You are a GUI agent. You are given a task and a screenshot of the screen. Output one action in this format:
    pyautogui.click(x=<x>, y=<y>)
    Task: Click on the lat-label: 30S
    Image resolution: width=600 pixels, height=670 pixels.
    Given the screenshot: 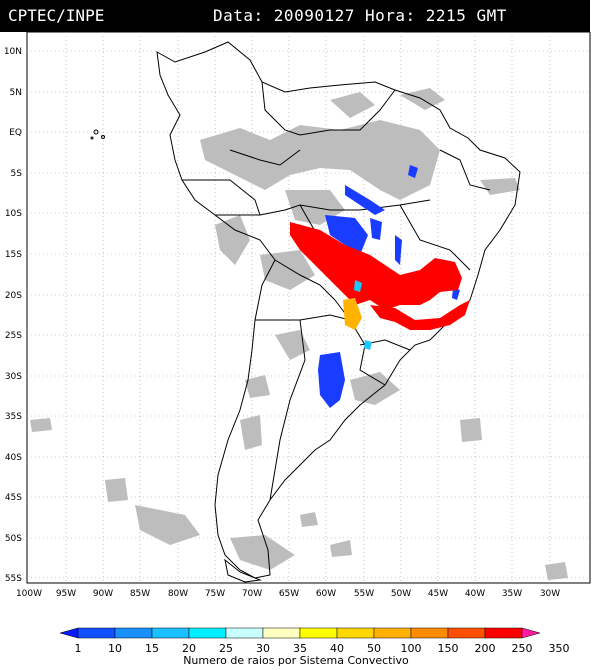 What is the action you would take?
    pyautogui.click(x=13, y=377)
    